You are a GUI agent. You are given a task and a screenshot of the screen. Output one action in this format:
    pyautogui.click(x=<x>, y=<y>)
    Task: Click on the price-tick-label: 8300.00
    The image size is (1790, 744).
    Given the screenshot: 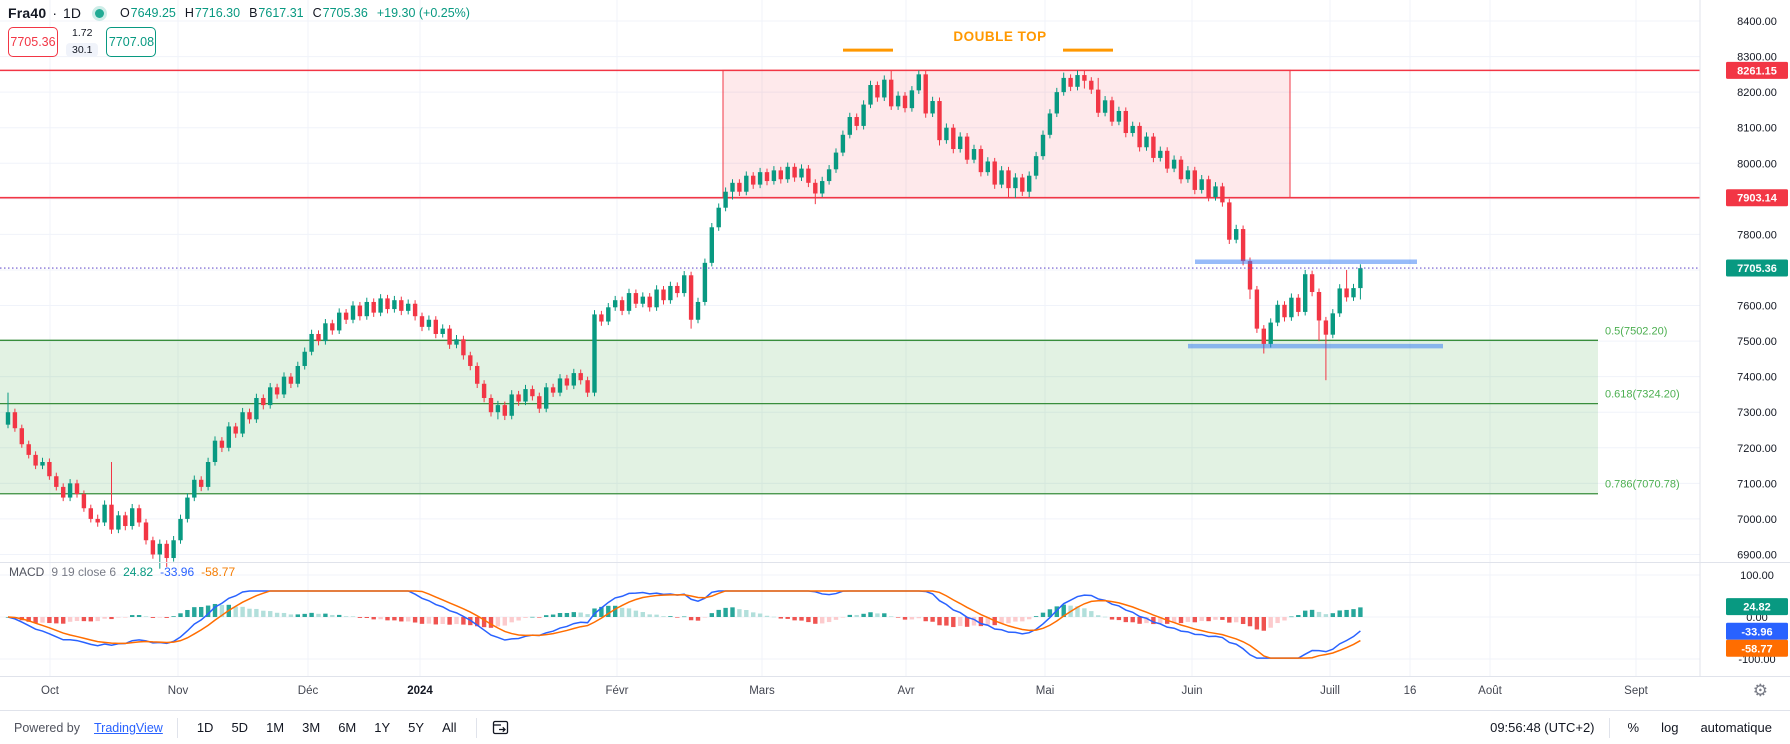 What is the action you would take?
    pyautogui.click(x=1757, y=58)
    